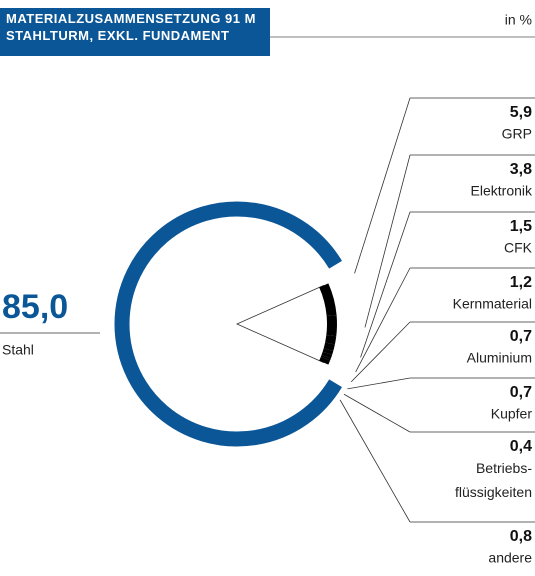 The height and width of the screenshot is (576, 535). What do you see at coordinates (18, 350) in the screenshot?
I see `category-label: Stahl` at bounding box center [18, 350].